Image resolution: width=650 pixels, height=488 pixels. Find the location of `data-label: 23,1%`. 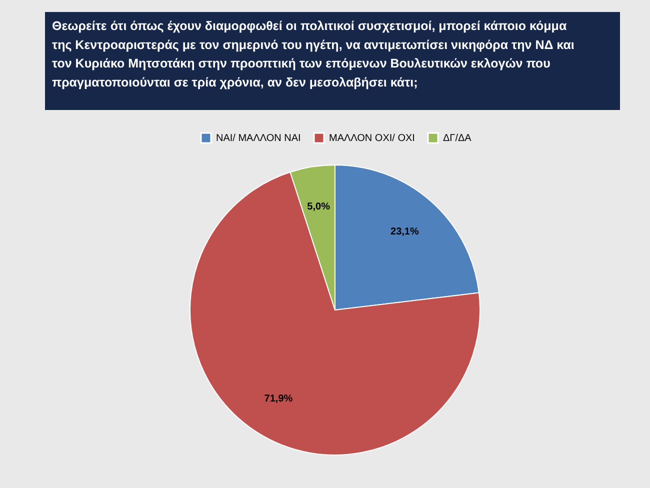

data-label: 23,1% is located at coordinates (404, 232).